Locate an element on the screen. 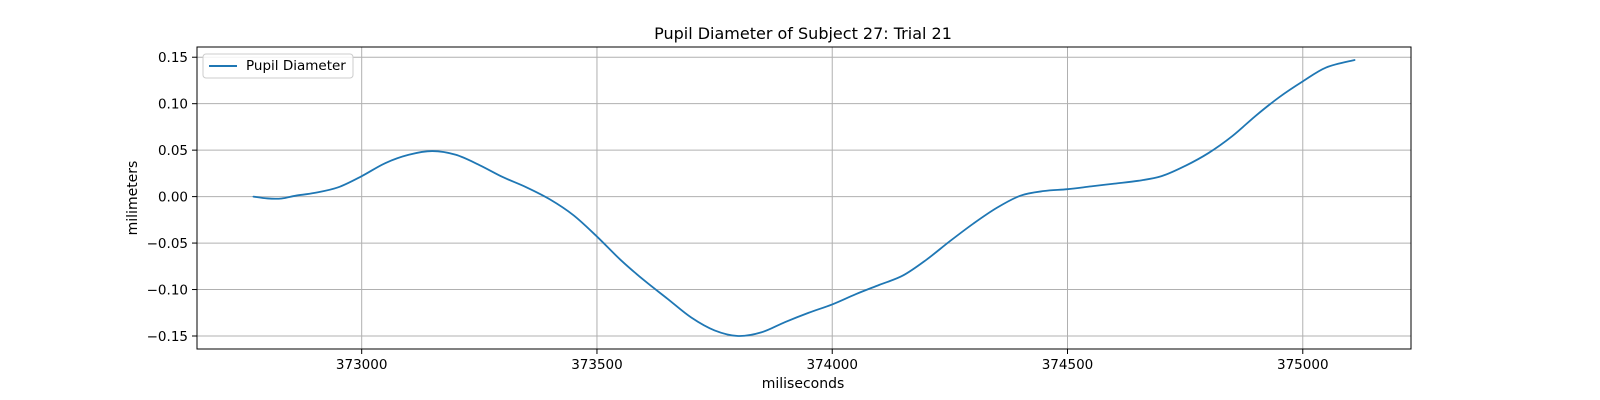 The width and height of the screenshot is (1600, 400). y-tick-label: −0.10 is located at coordinates (167, 291).